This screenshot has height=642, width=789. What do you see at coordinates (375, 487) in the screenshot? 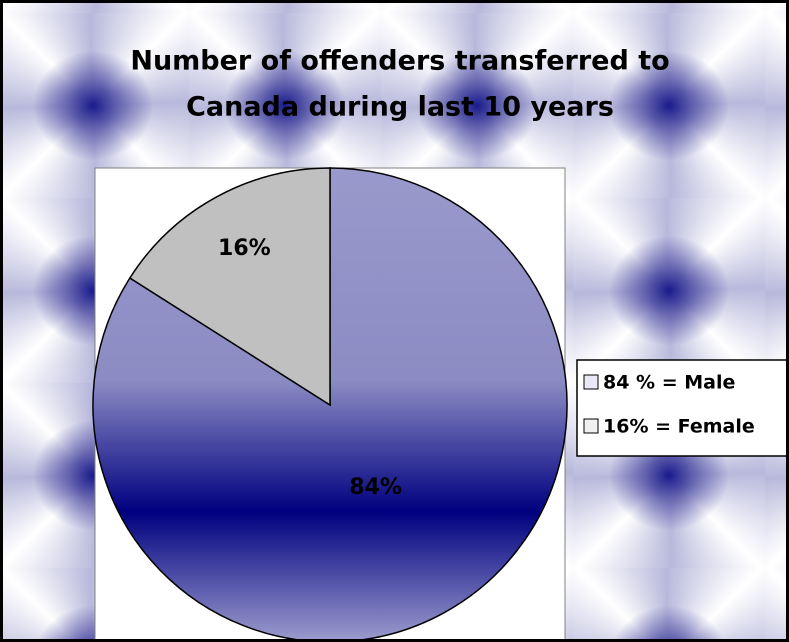
I see `data-label: 84%` at bounding box center [375, 487].